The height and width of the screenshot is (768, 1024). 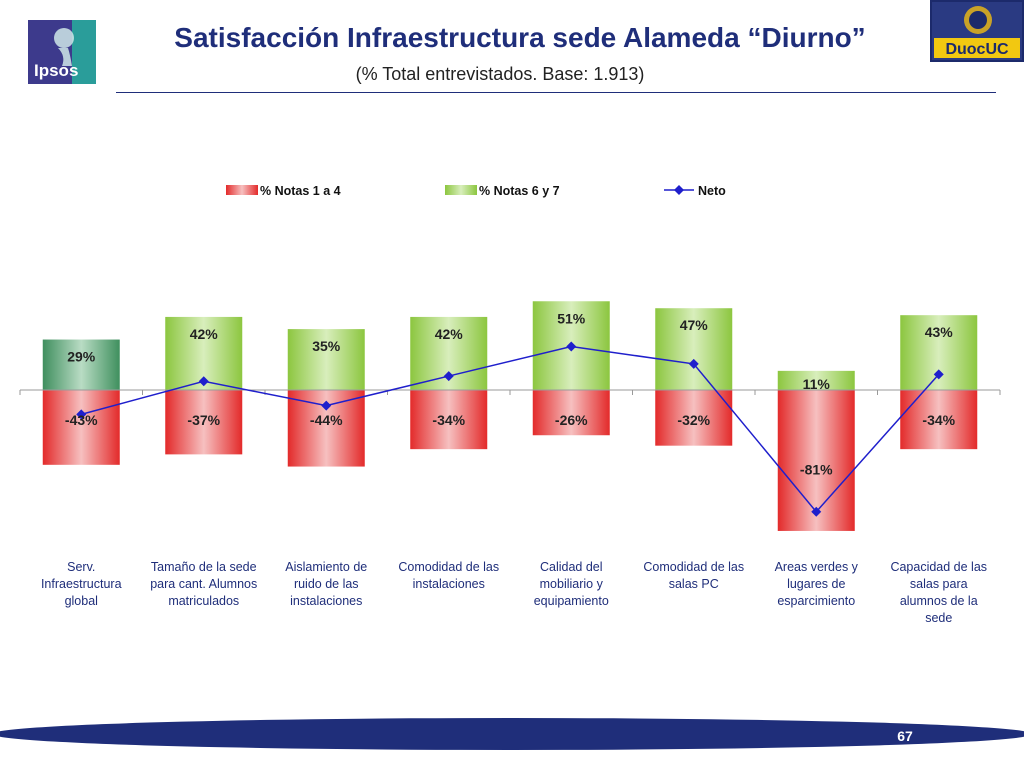 What do you see at coordinates (204, 334) in the screenshot?
I see `label-notas-6-7-1: 42%` at bounding box center [204, 334].